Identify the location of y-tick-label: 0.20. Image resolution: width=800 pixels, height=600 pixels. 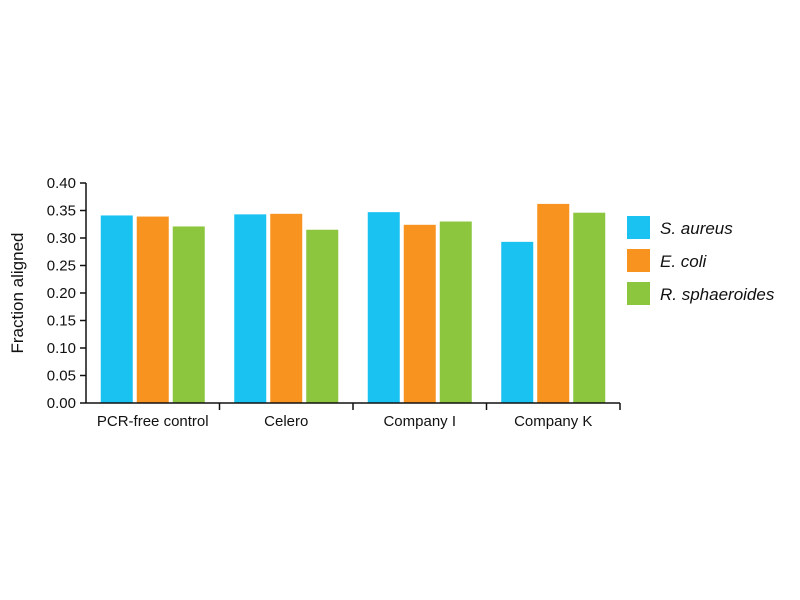
(61, 293).